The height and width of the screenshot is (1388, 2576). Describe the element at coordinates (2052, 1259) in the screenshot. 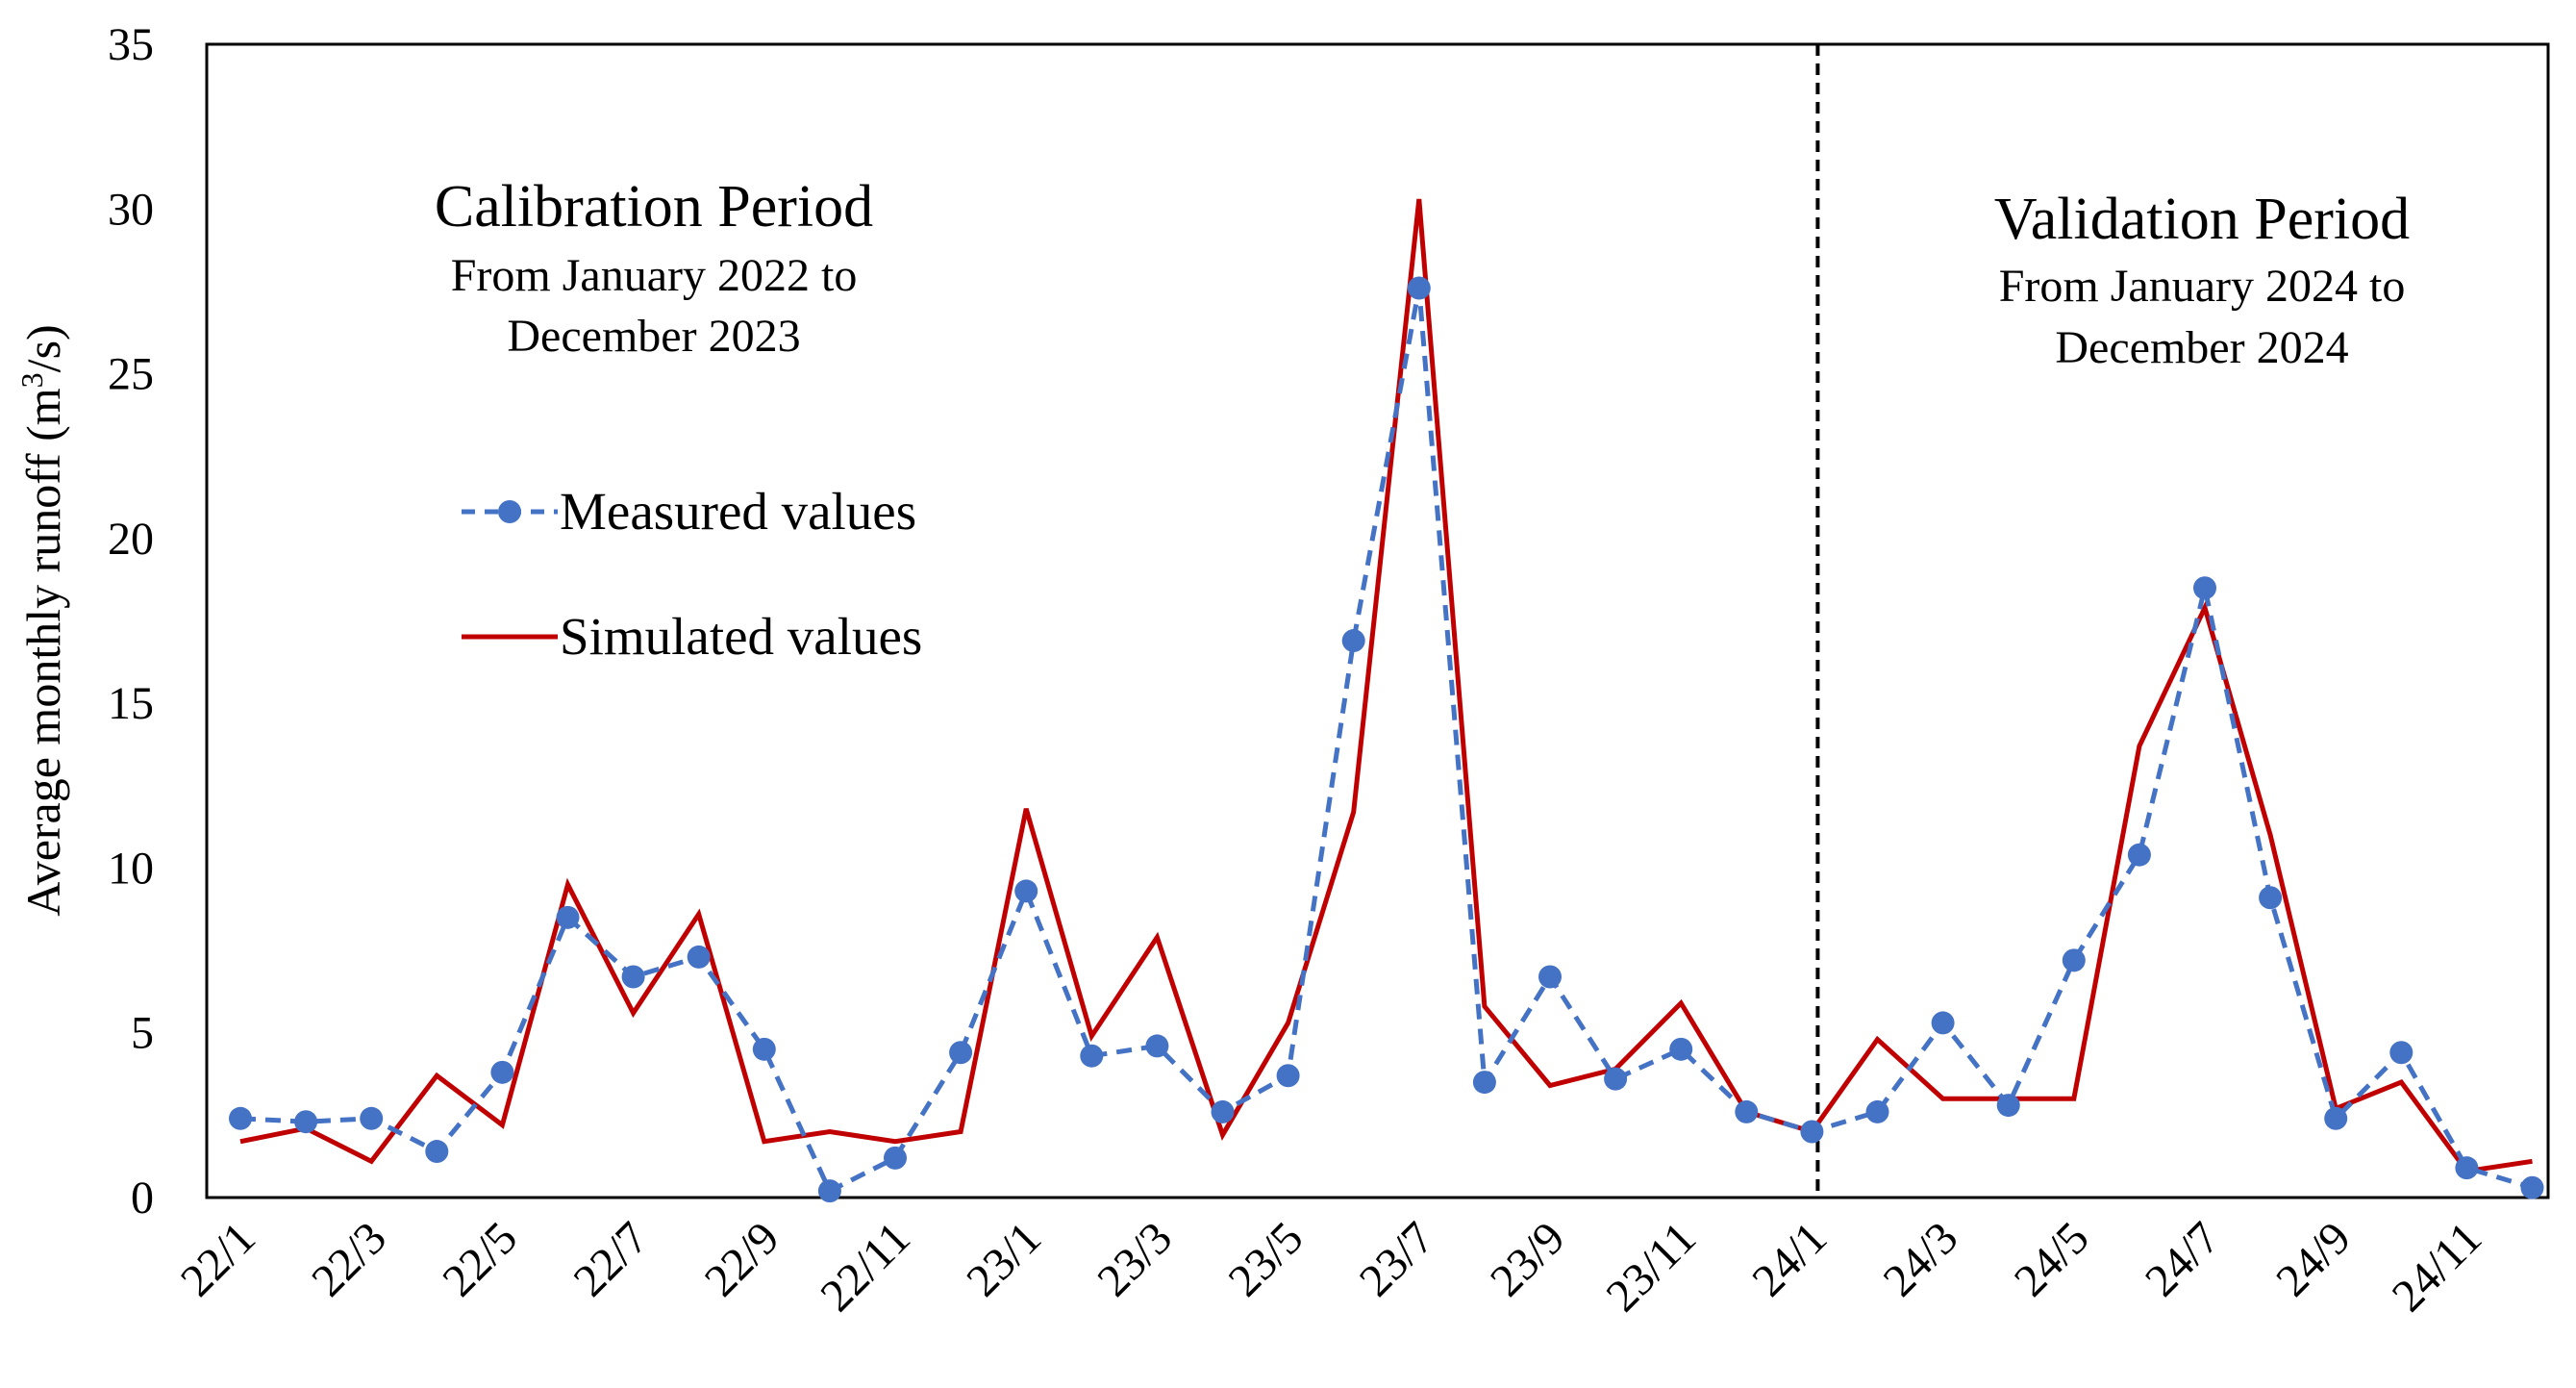

I see `x-tick-label: 24/5` at that location.